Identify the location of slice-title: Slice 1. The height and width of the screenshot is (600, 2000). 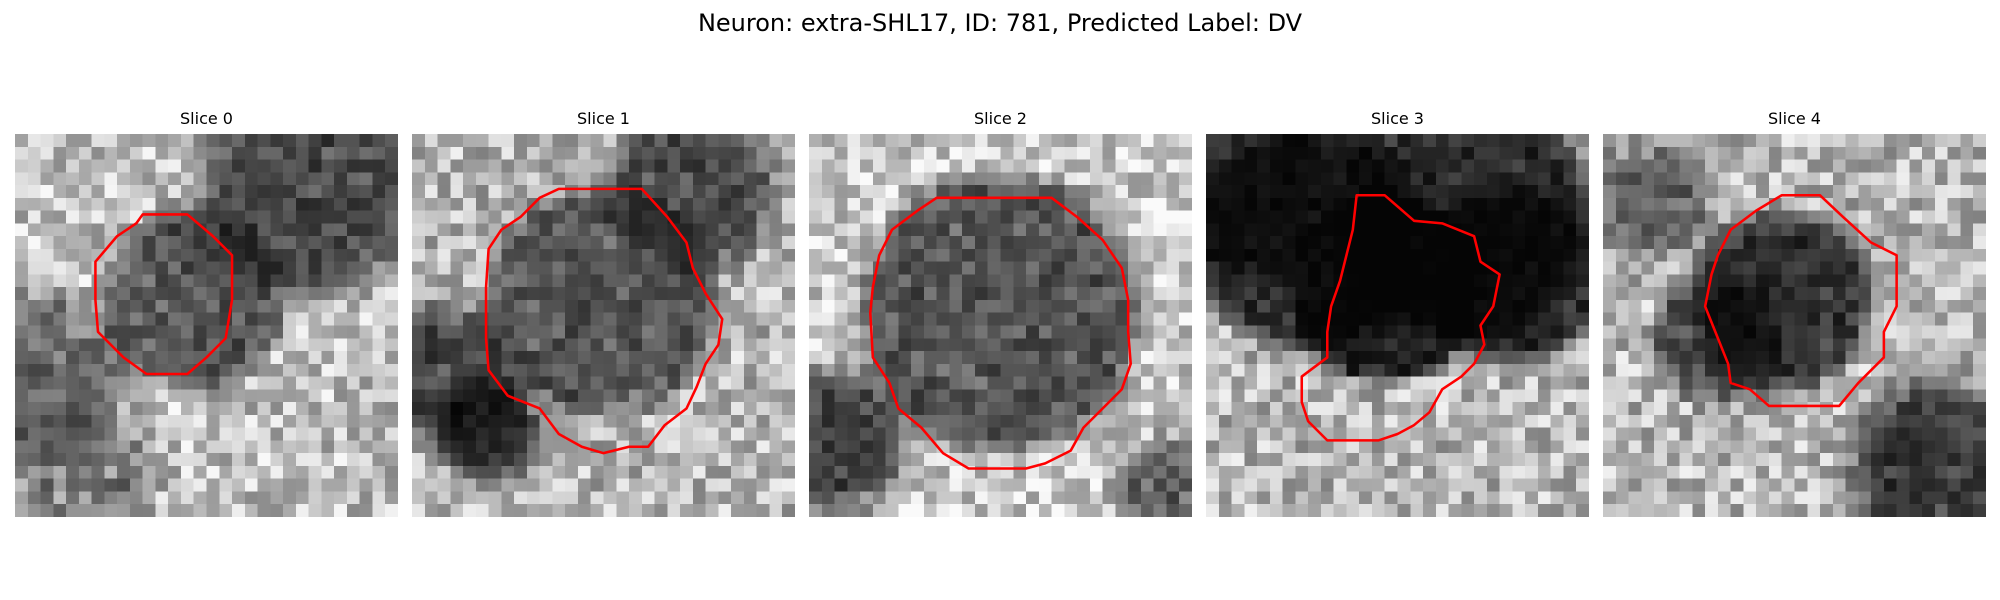
(603, 118).